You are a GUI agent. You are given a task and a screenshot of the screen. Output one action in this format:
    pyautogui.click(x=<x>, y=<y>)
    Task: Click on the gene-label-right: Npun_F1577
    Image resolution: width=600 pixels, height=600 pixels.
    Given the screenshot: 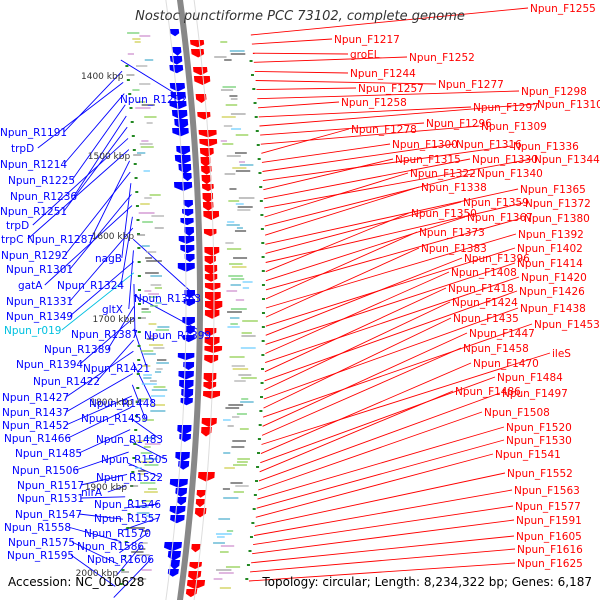 What is the action you would take?
    pyautogui.click(x=548, y=507)
    